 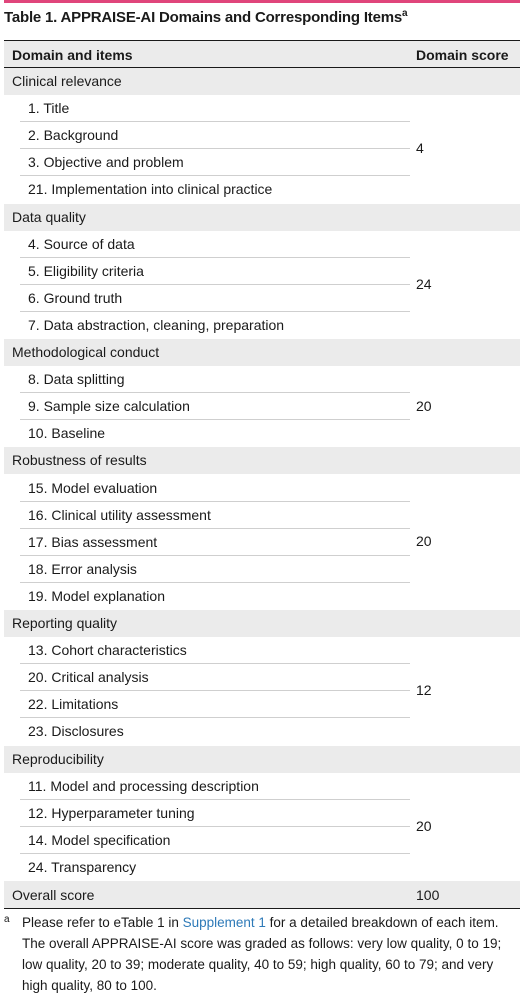 I want to click on item-row: 3. Objective and problem, so click(x=262, y=163).